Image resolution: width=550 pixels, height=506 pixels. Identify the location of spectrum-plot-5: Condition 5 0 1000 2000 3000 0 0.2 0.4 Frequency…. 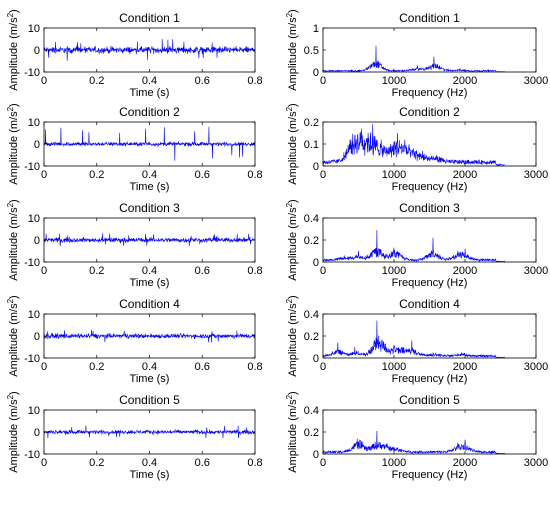
(416, 436).